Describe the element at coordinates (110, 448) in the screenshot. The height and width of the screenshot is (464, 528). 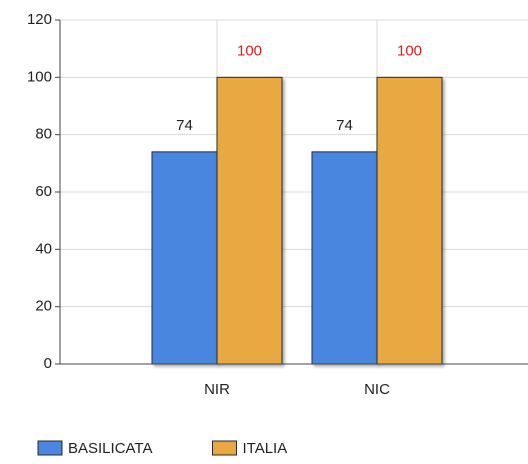
I see `legend-label: BASILICATA` at that location.